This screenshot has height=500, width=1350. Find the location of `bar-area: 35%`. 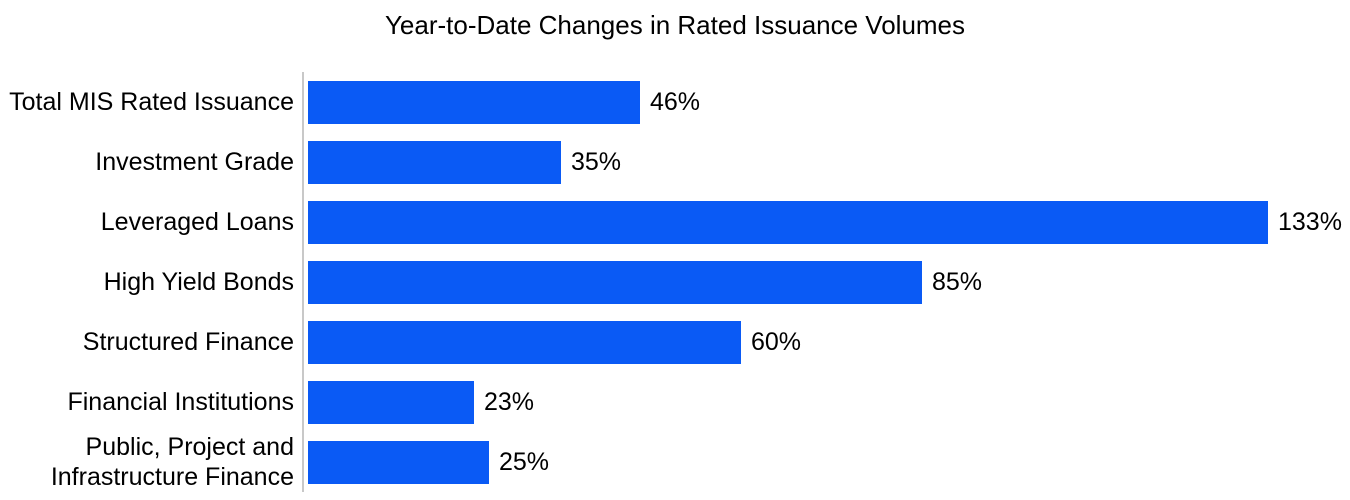

bar-area: 35% is located at coordinates (827, 162).